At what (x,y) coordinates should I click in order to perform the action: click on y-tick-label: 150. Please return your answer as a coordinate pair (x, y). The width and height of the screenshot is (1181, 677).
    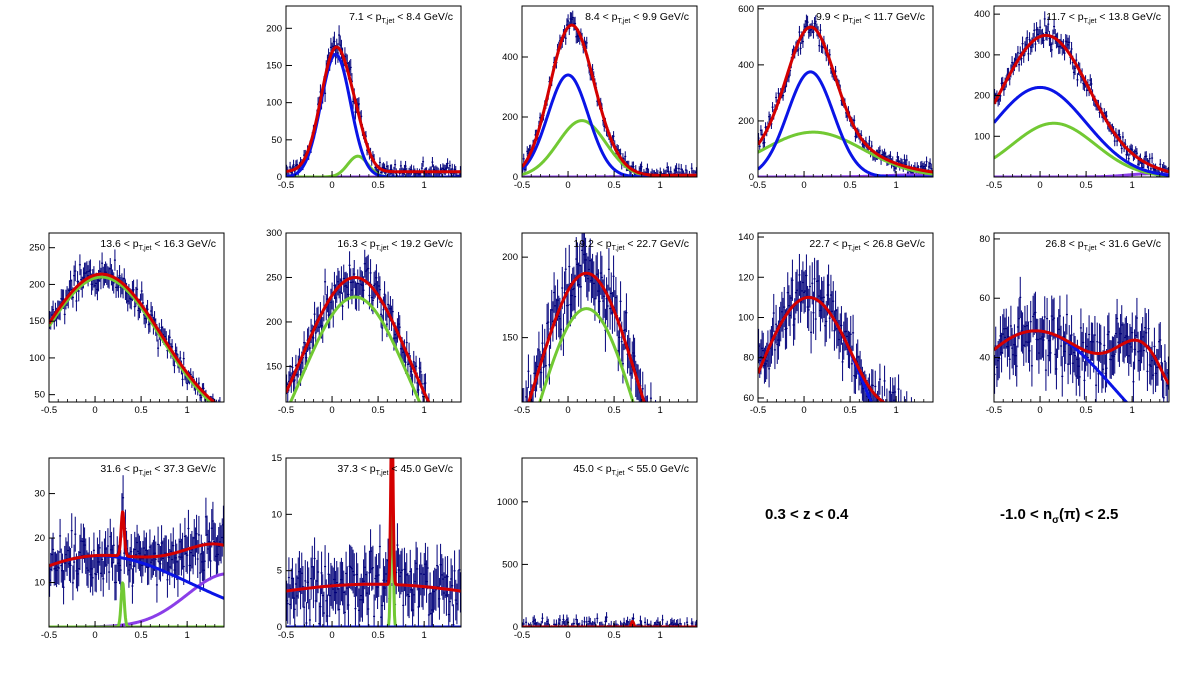
    Looking at the image, I should click on (274, 366).